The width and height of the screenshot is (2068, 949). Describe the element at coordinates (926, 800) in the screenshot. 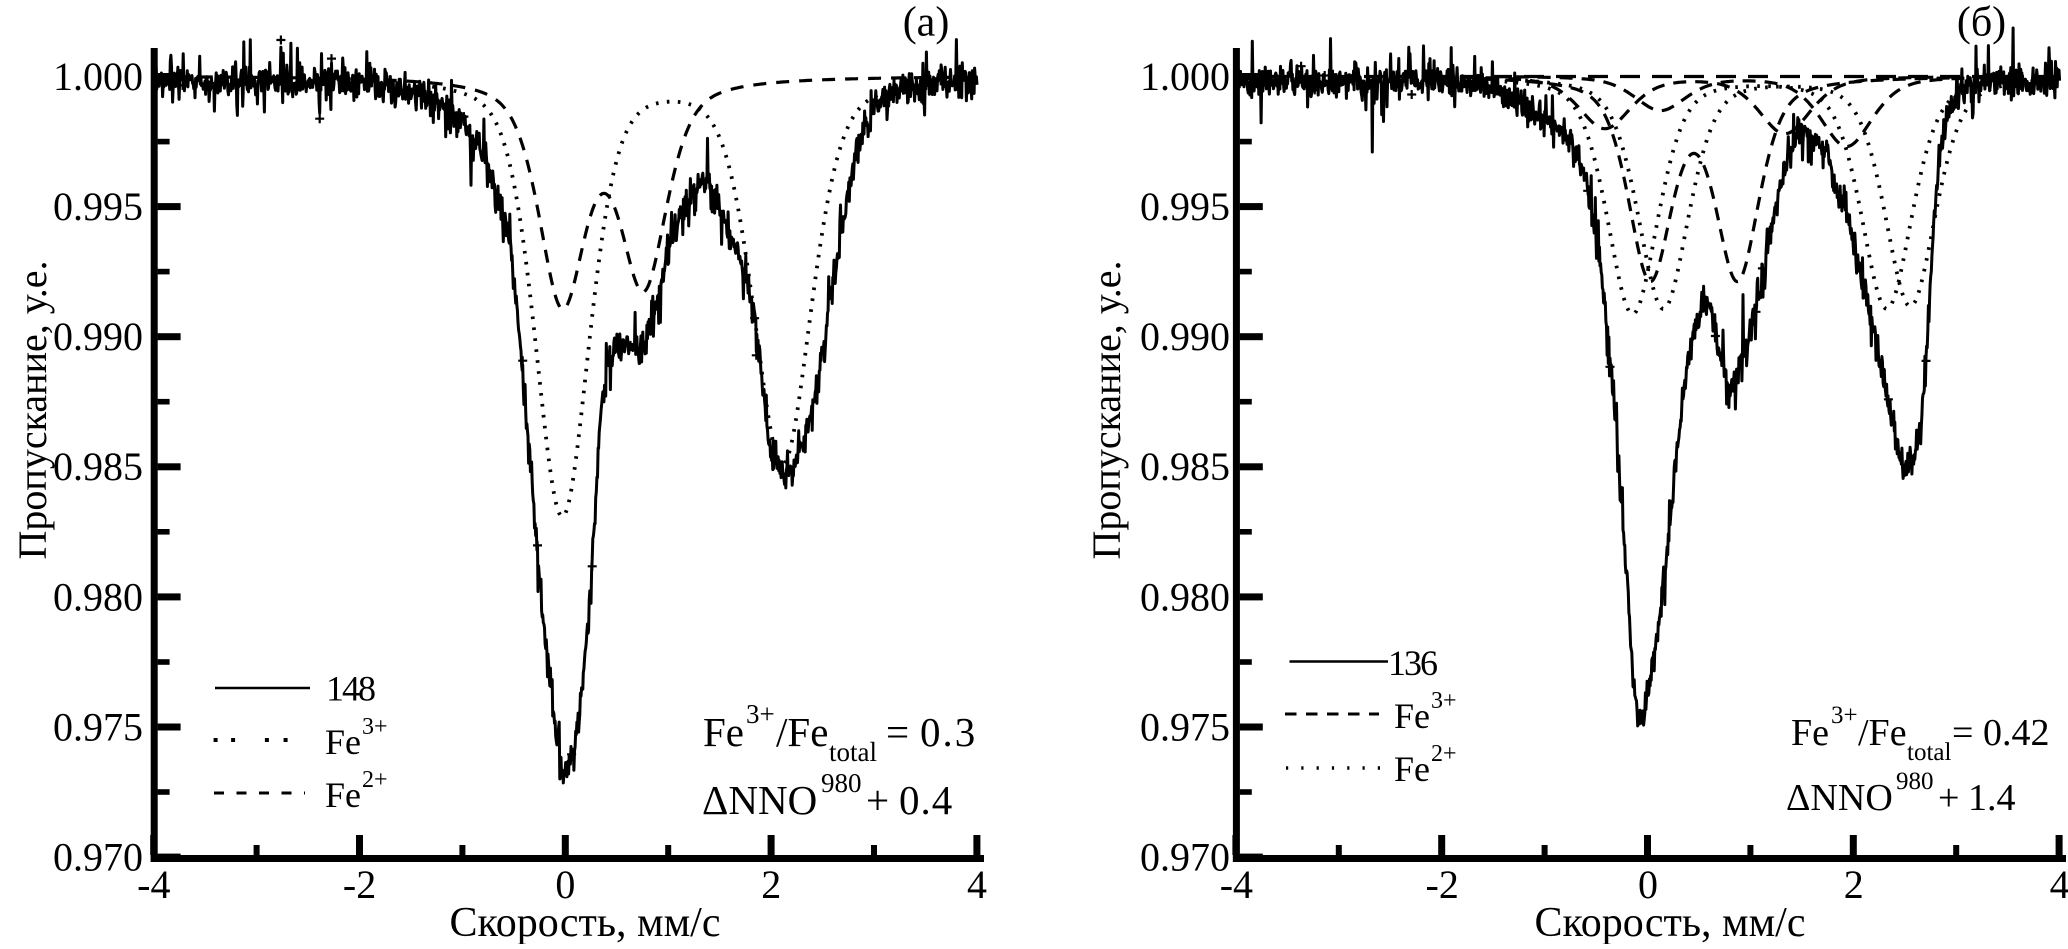

I see `svg-text: 0.4` at that location.